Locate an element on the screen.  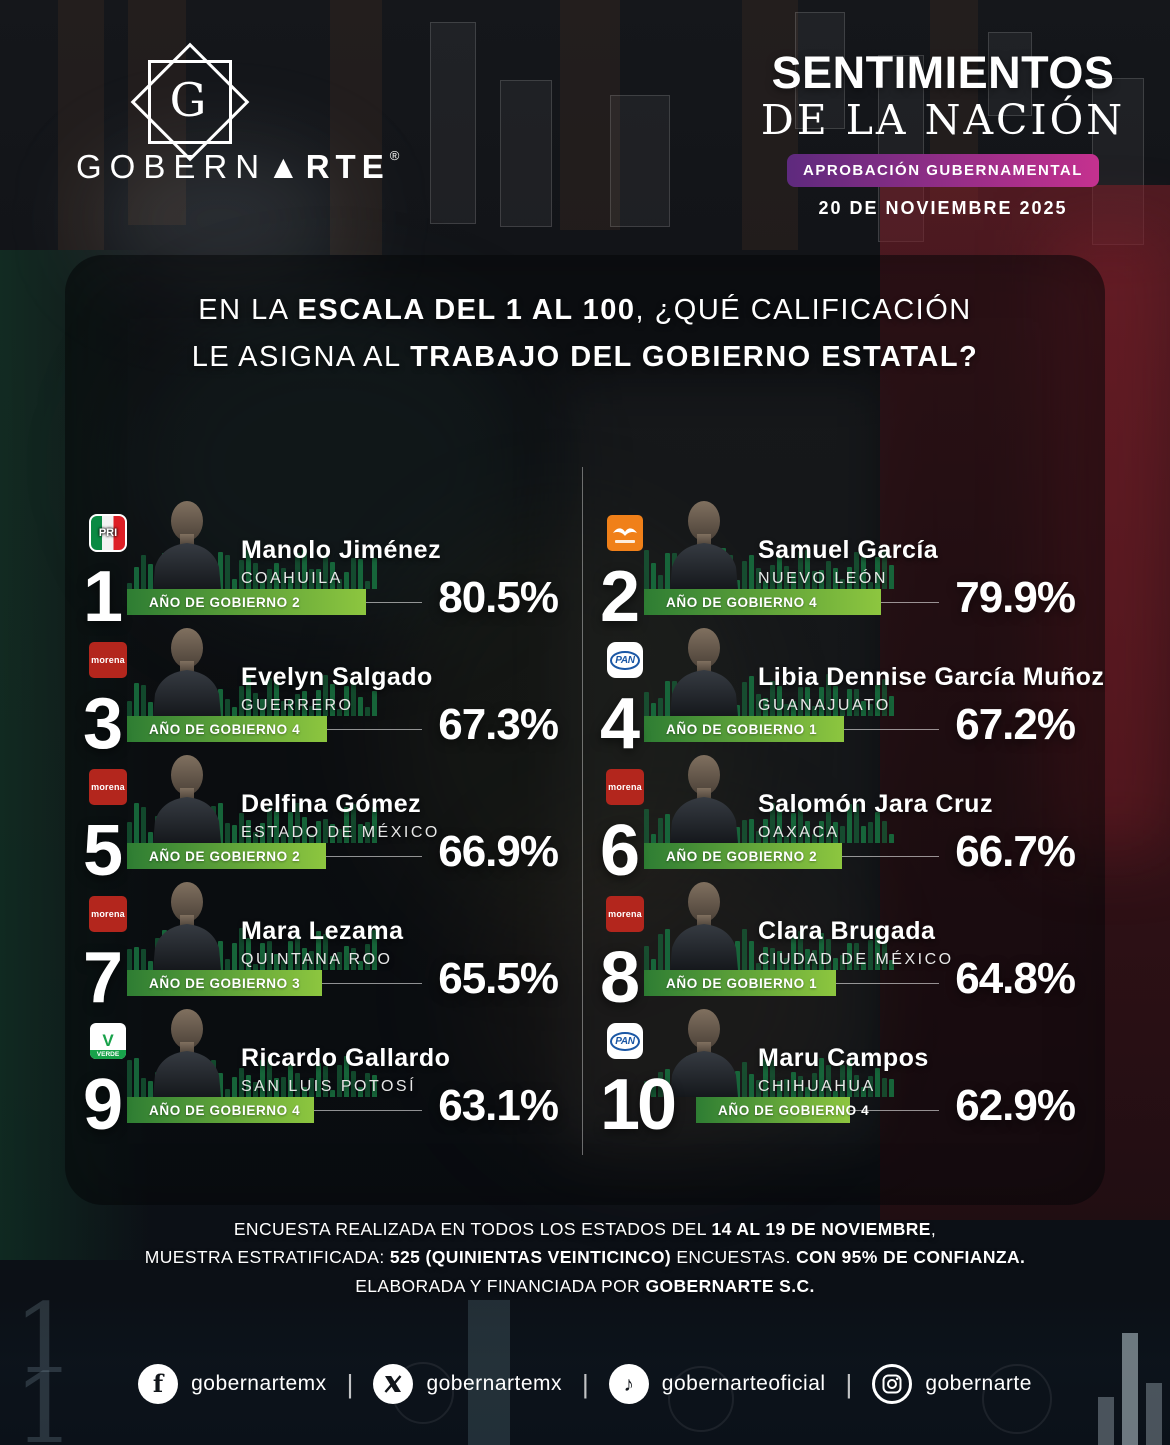
governor-state: OAXACA is located at coordinates (799, 832).